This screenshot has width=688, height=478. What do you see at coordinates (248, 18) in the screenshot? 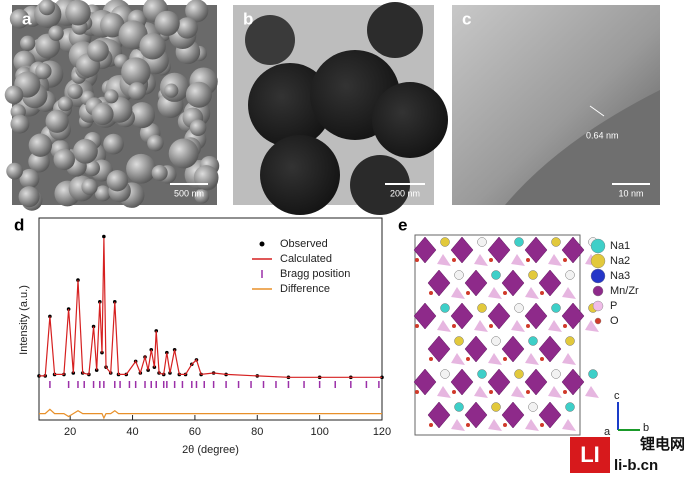
I see `panel-label: b` at bounding box center [248, 18].